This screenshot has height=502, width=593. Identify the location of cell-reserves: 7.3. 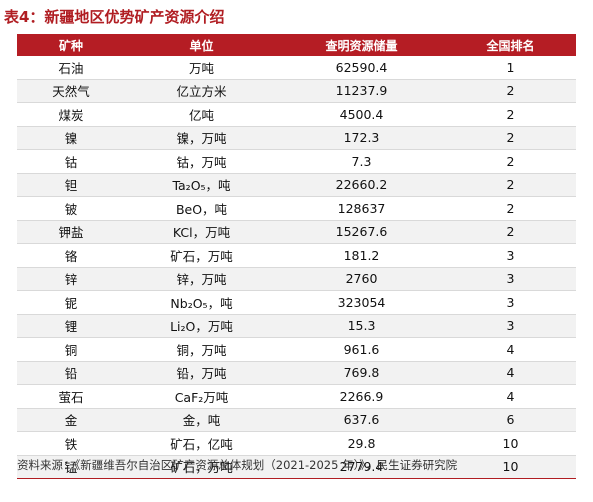
(361, 161).